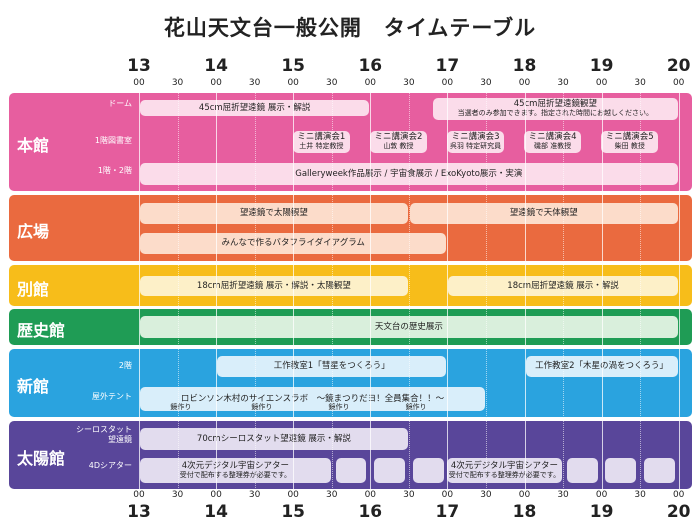 The image size is (700, 528). Describe the element at coordinates (629, 146) in the screenshot. I see `event-detail: 柴田 教授` at that location.